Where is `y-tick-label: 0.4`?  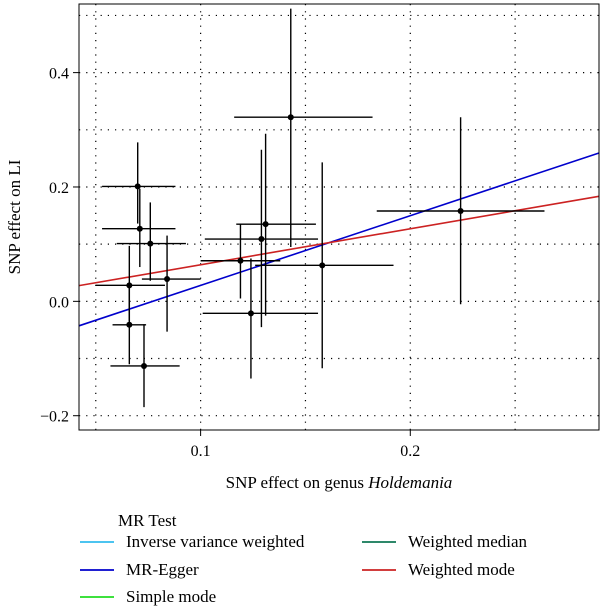
y-tick-label: 0.4 is located at coordinates (59, 74).